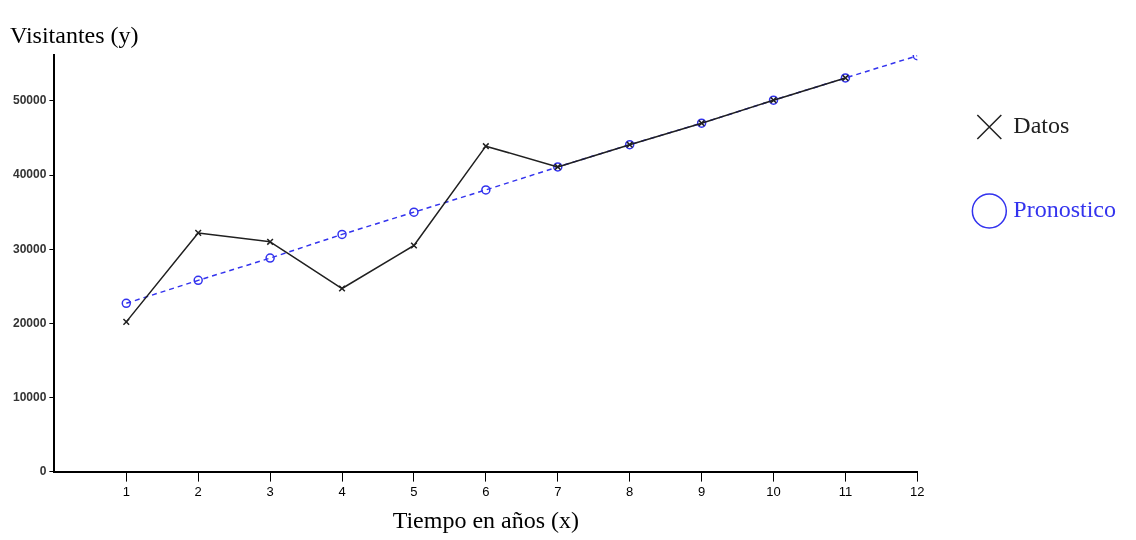 The height and width of the screenshot is (540, 1136). I want to click on x-axis-title: Tiempo en años (x), so click(486, 519).